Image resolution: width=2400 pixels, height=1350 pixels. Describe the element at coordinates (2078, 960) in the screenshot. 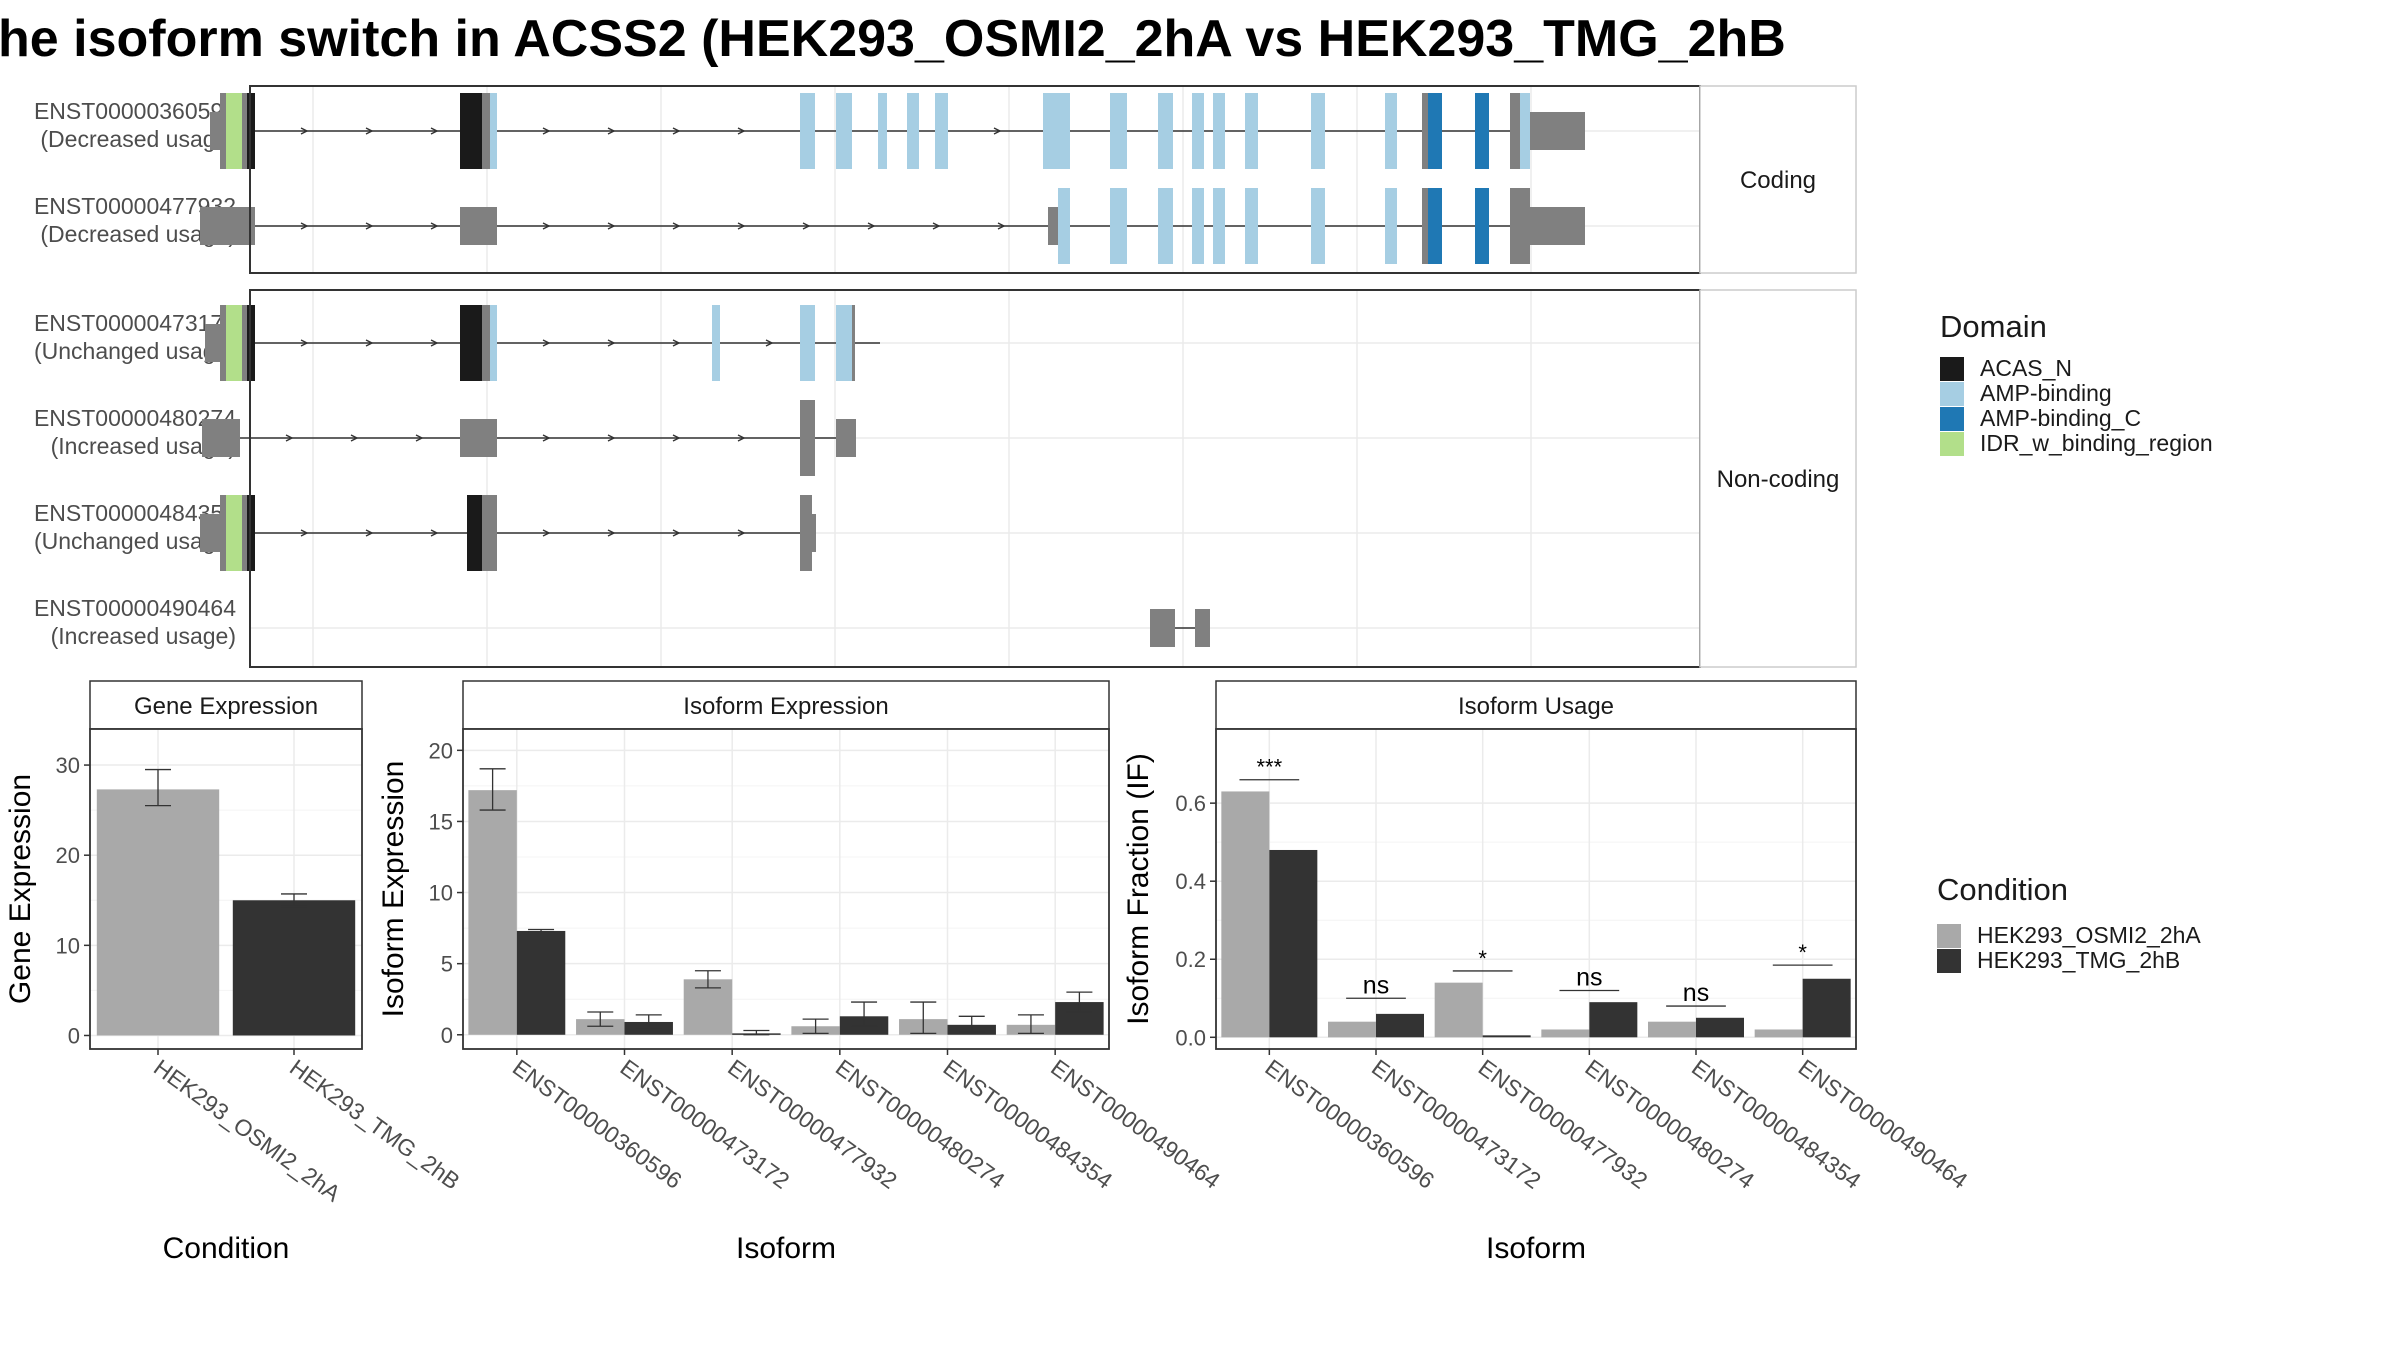

I see `legend-label: HEK293_TMG_2hB` at that location.